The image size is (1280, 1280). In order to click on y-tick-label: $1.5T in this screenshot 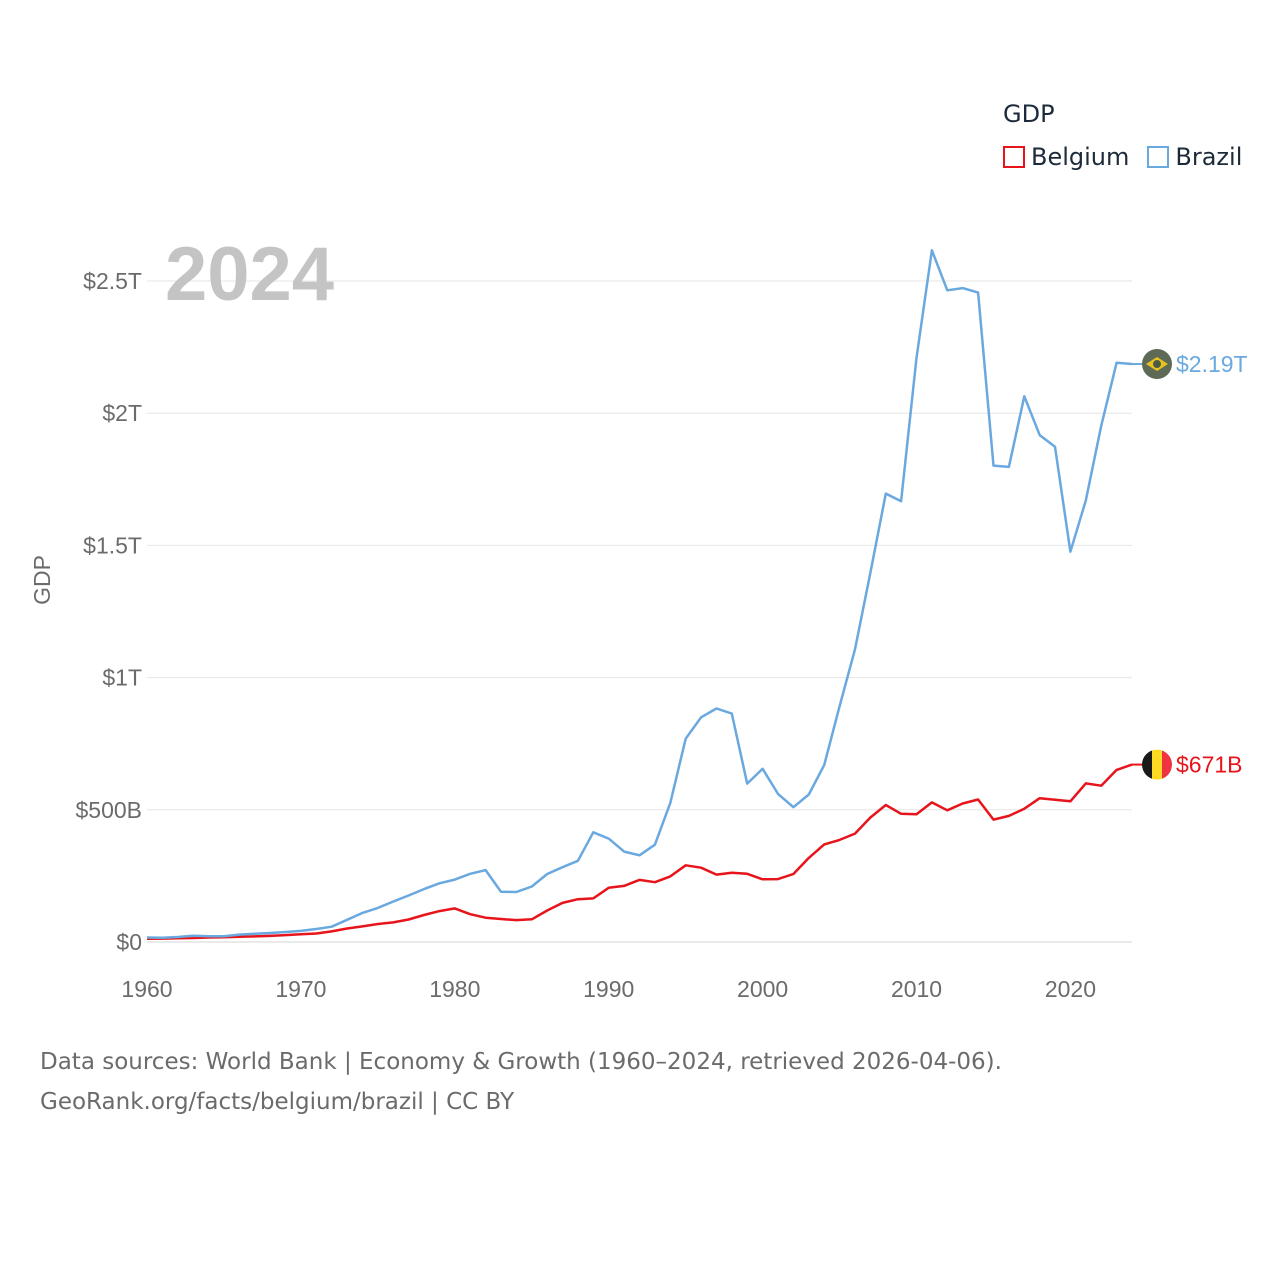, I will do `click(112, 545)`.